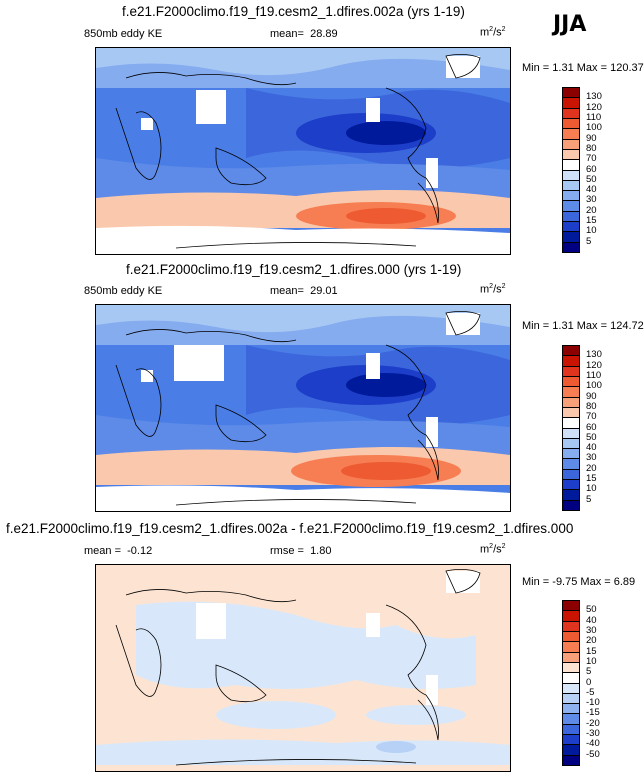 This screenshot has height=775, width=644. Describe the element at coordinates (627, 326) in the screenshot. I see `panel2-max-value: 124.72` at that location.